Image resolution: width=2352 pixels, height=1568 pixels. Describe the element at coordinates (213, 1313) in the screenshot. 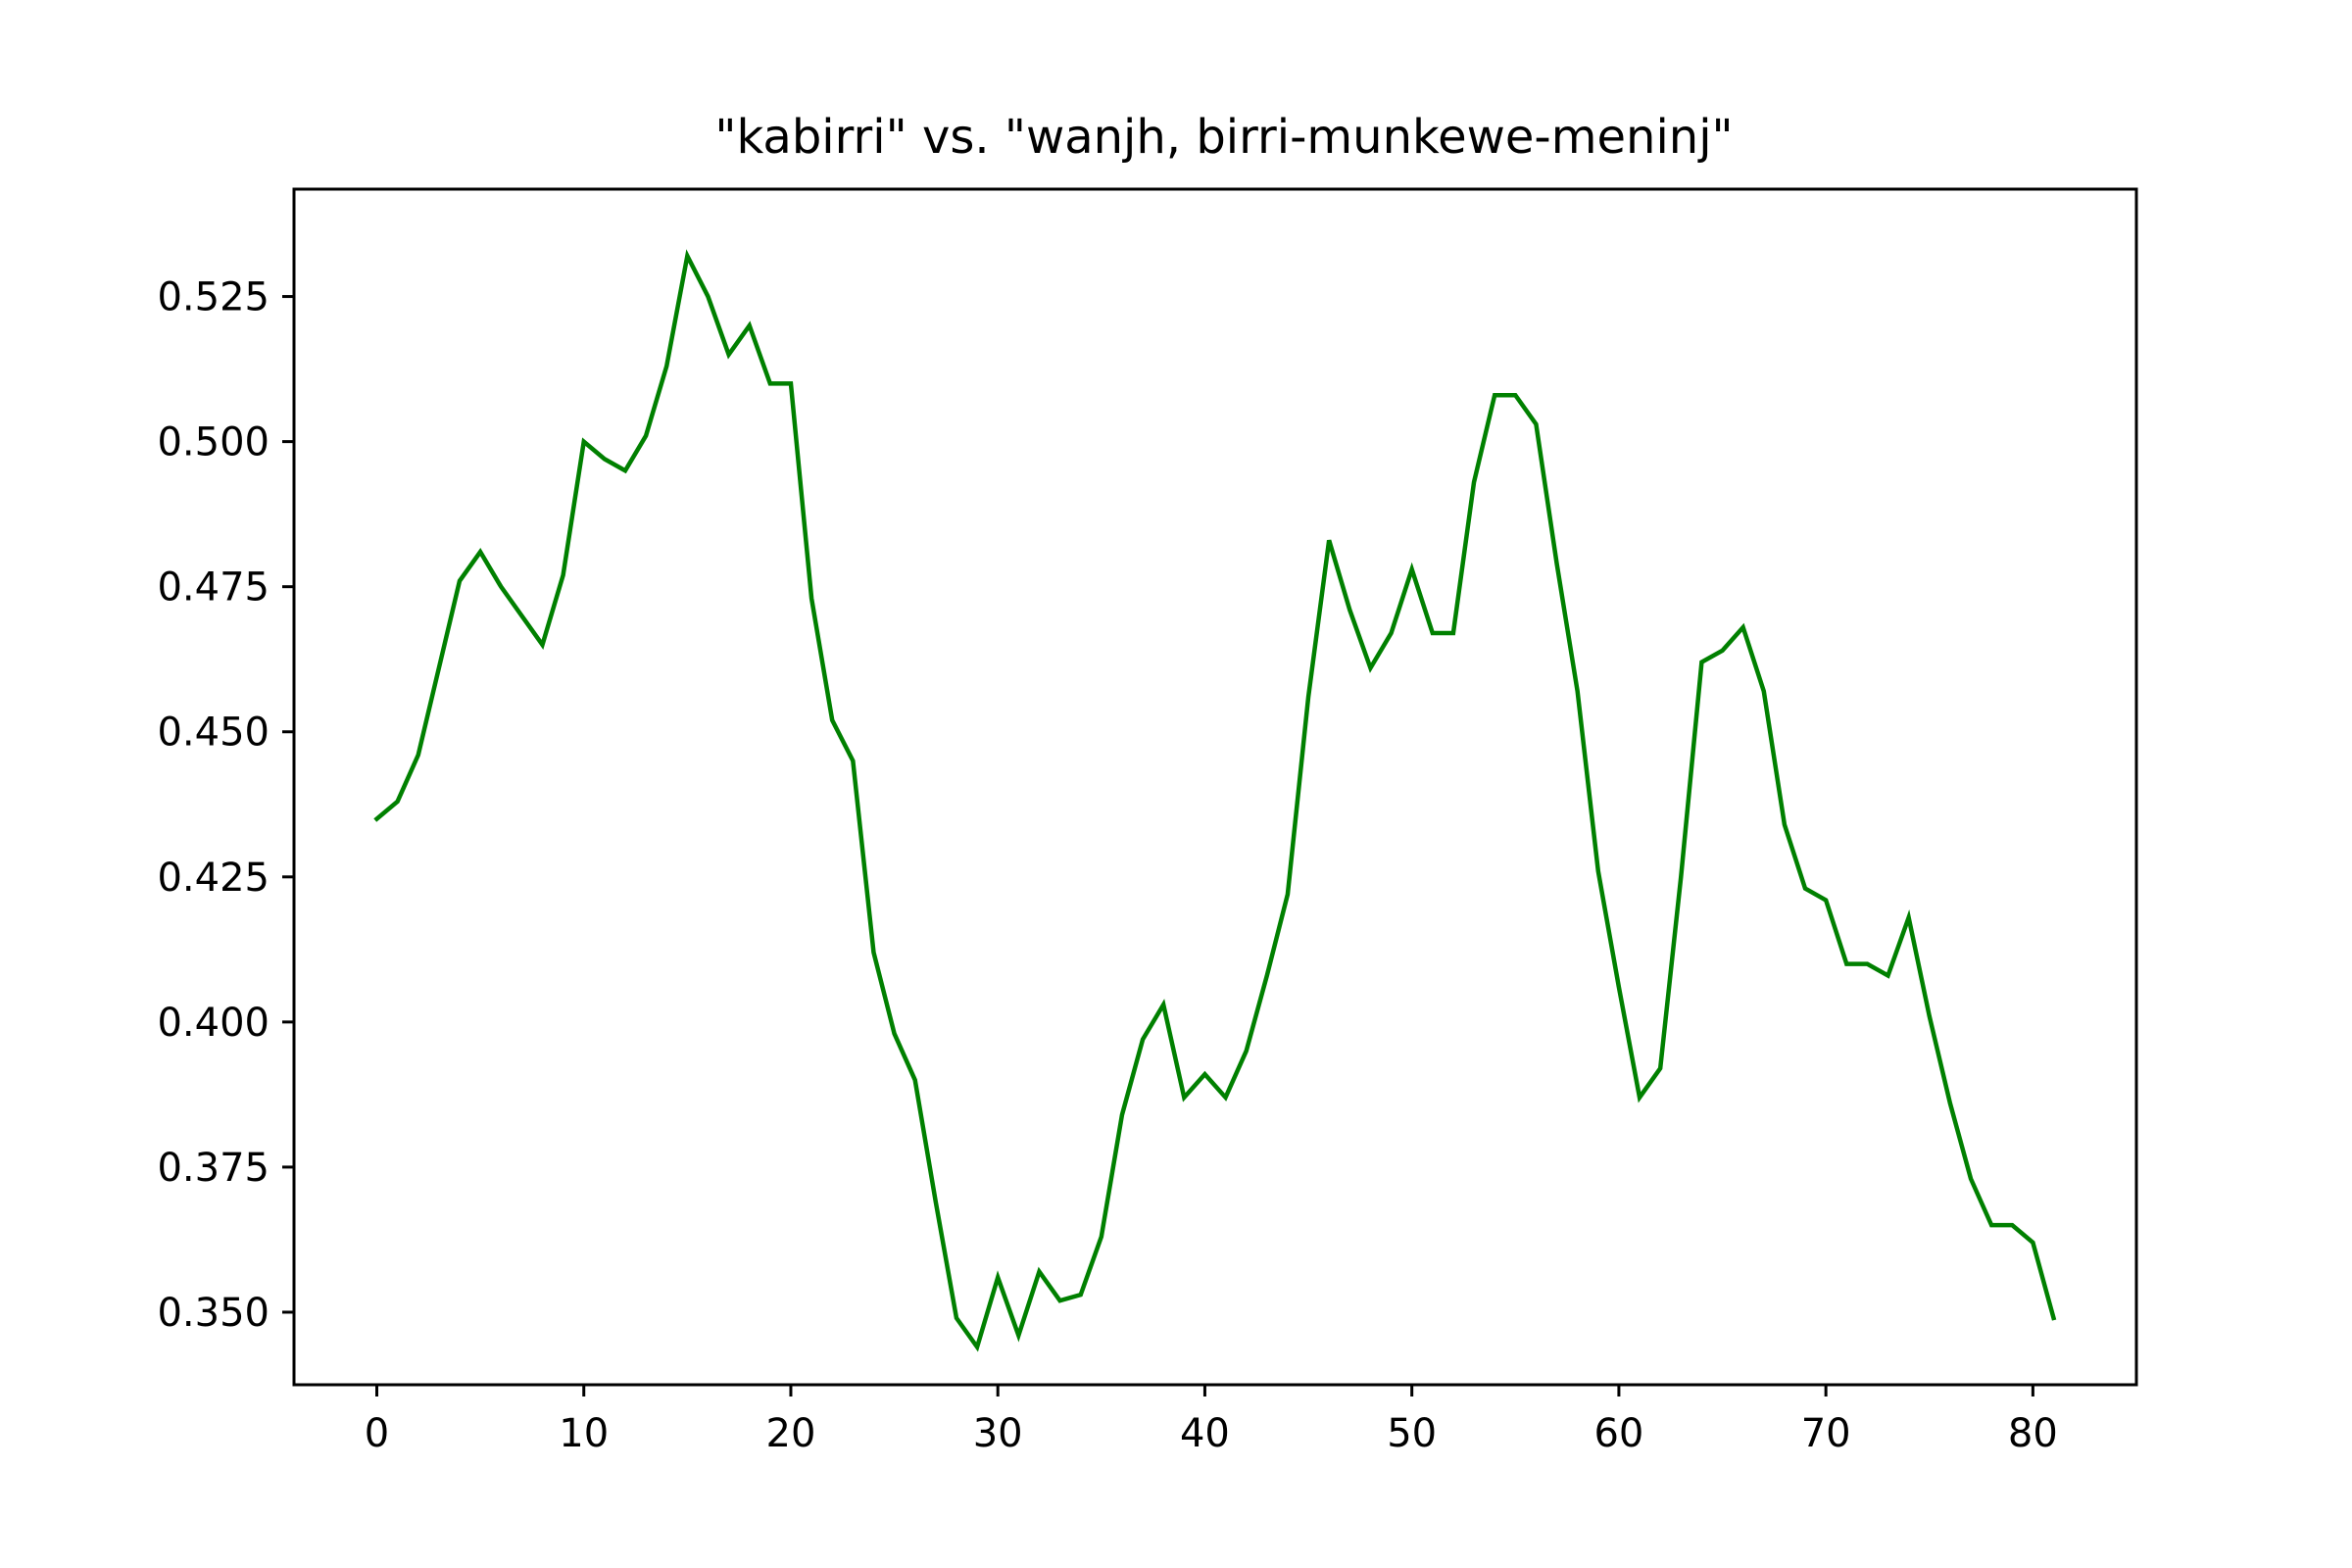

I see `y-tick-label: 0.350` at that location.